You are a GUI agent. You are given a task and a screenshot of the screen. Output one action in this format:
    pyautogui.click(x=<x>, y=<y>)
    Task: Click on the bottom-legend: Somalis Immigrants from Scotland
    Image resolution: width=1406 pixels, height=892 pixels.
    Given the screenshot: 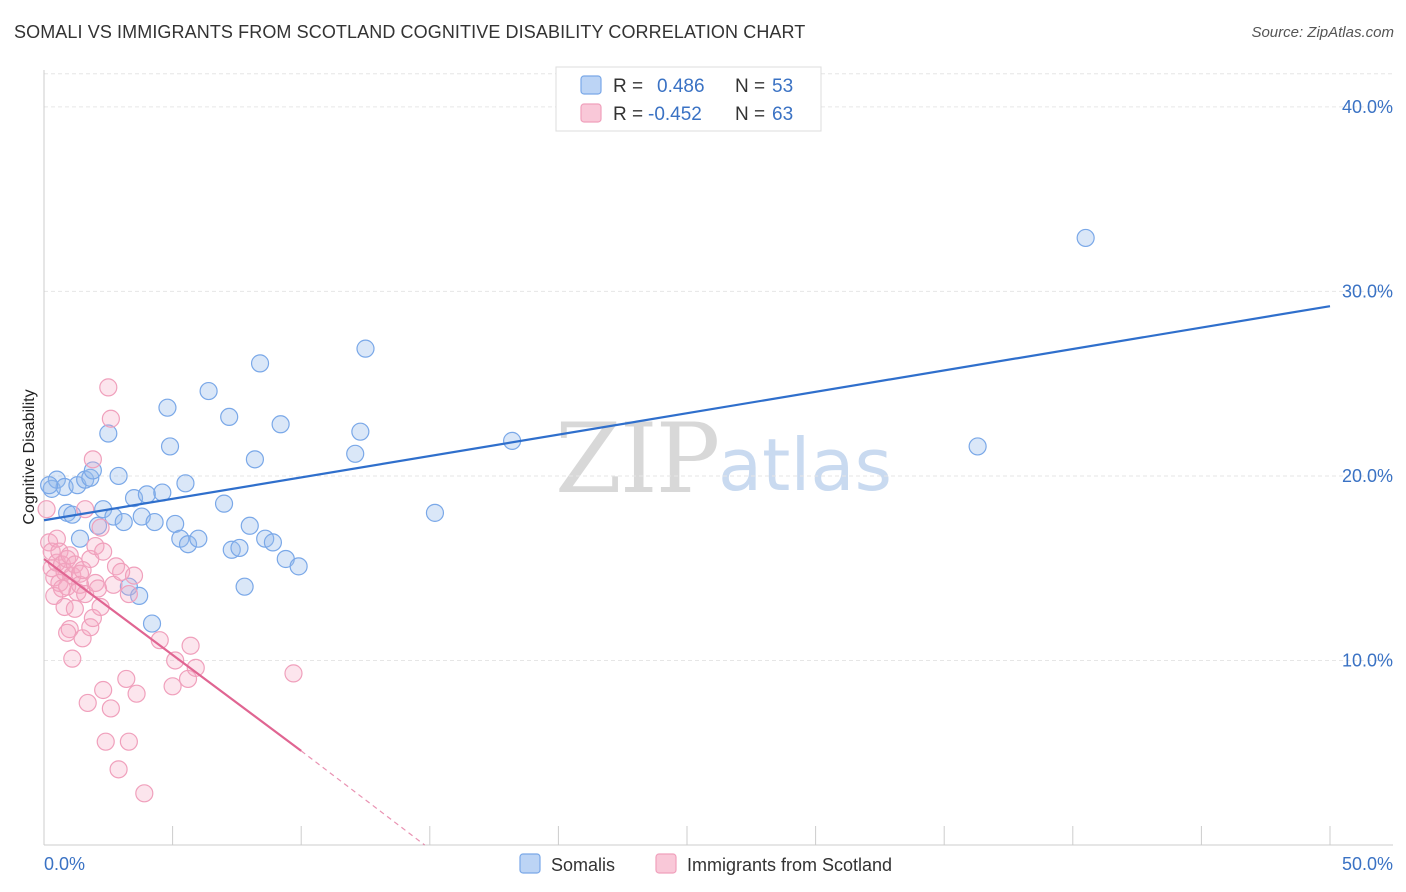 What is the action you would take?
    pyautogui.click(x=705, y=864)
    